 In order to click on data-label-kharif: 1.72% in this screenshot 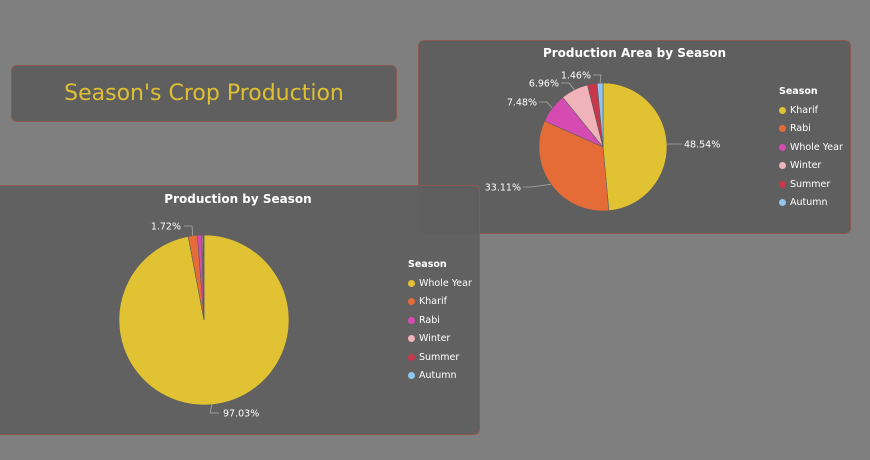, I will do `click(166, 227)`.